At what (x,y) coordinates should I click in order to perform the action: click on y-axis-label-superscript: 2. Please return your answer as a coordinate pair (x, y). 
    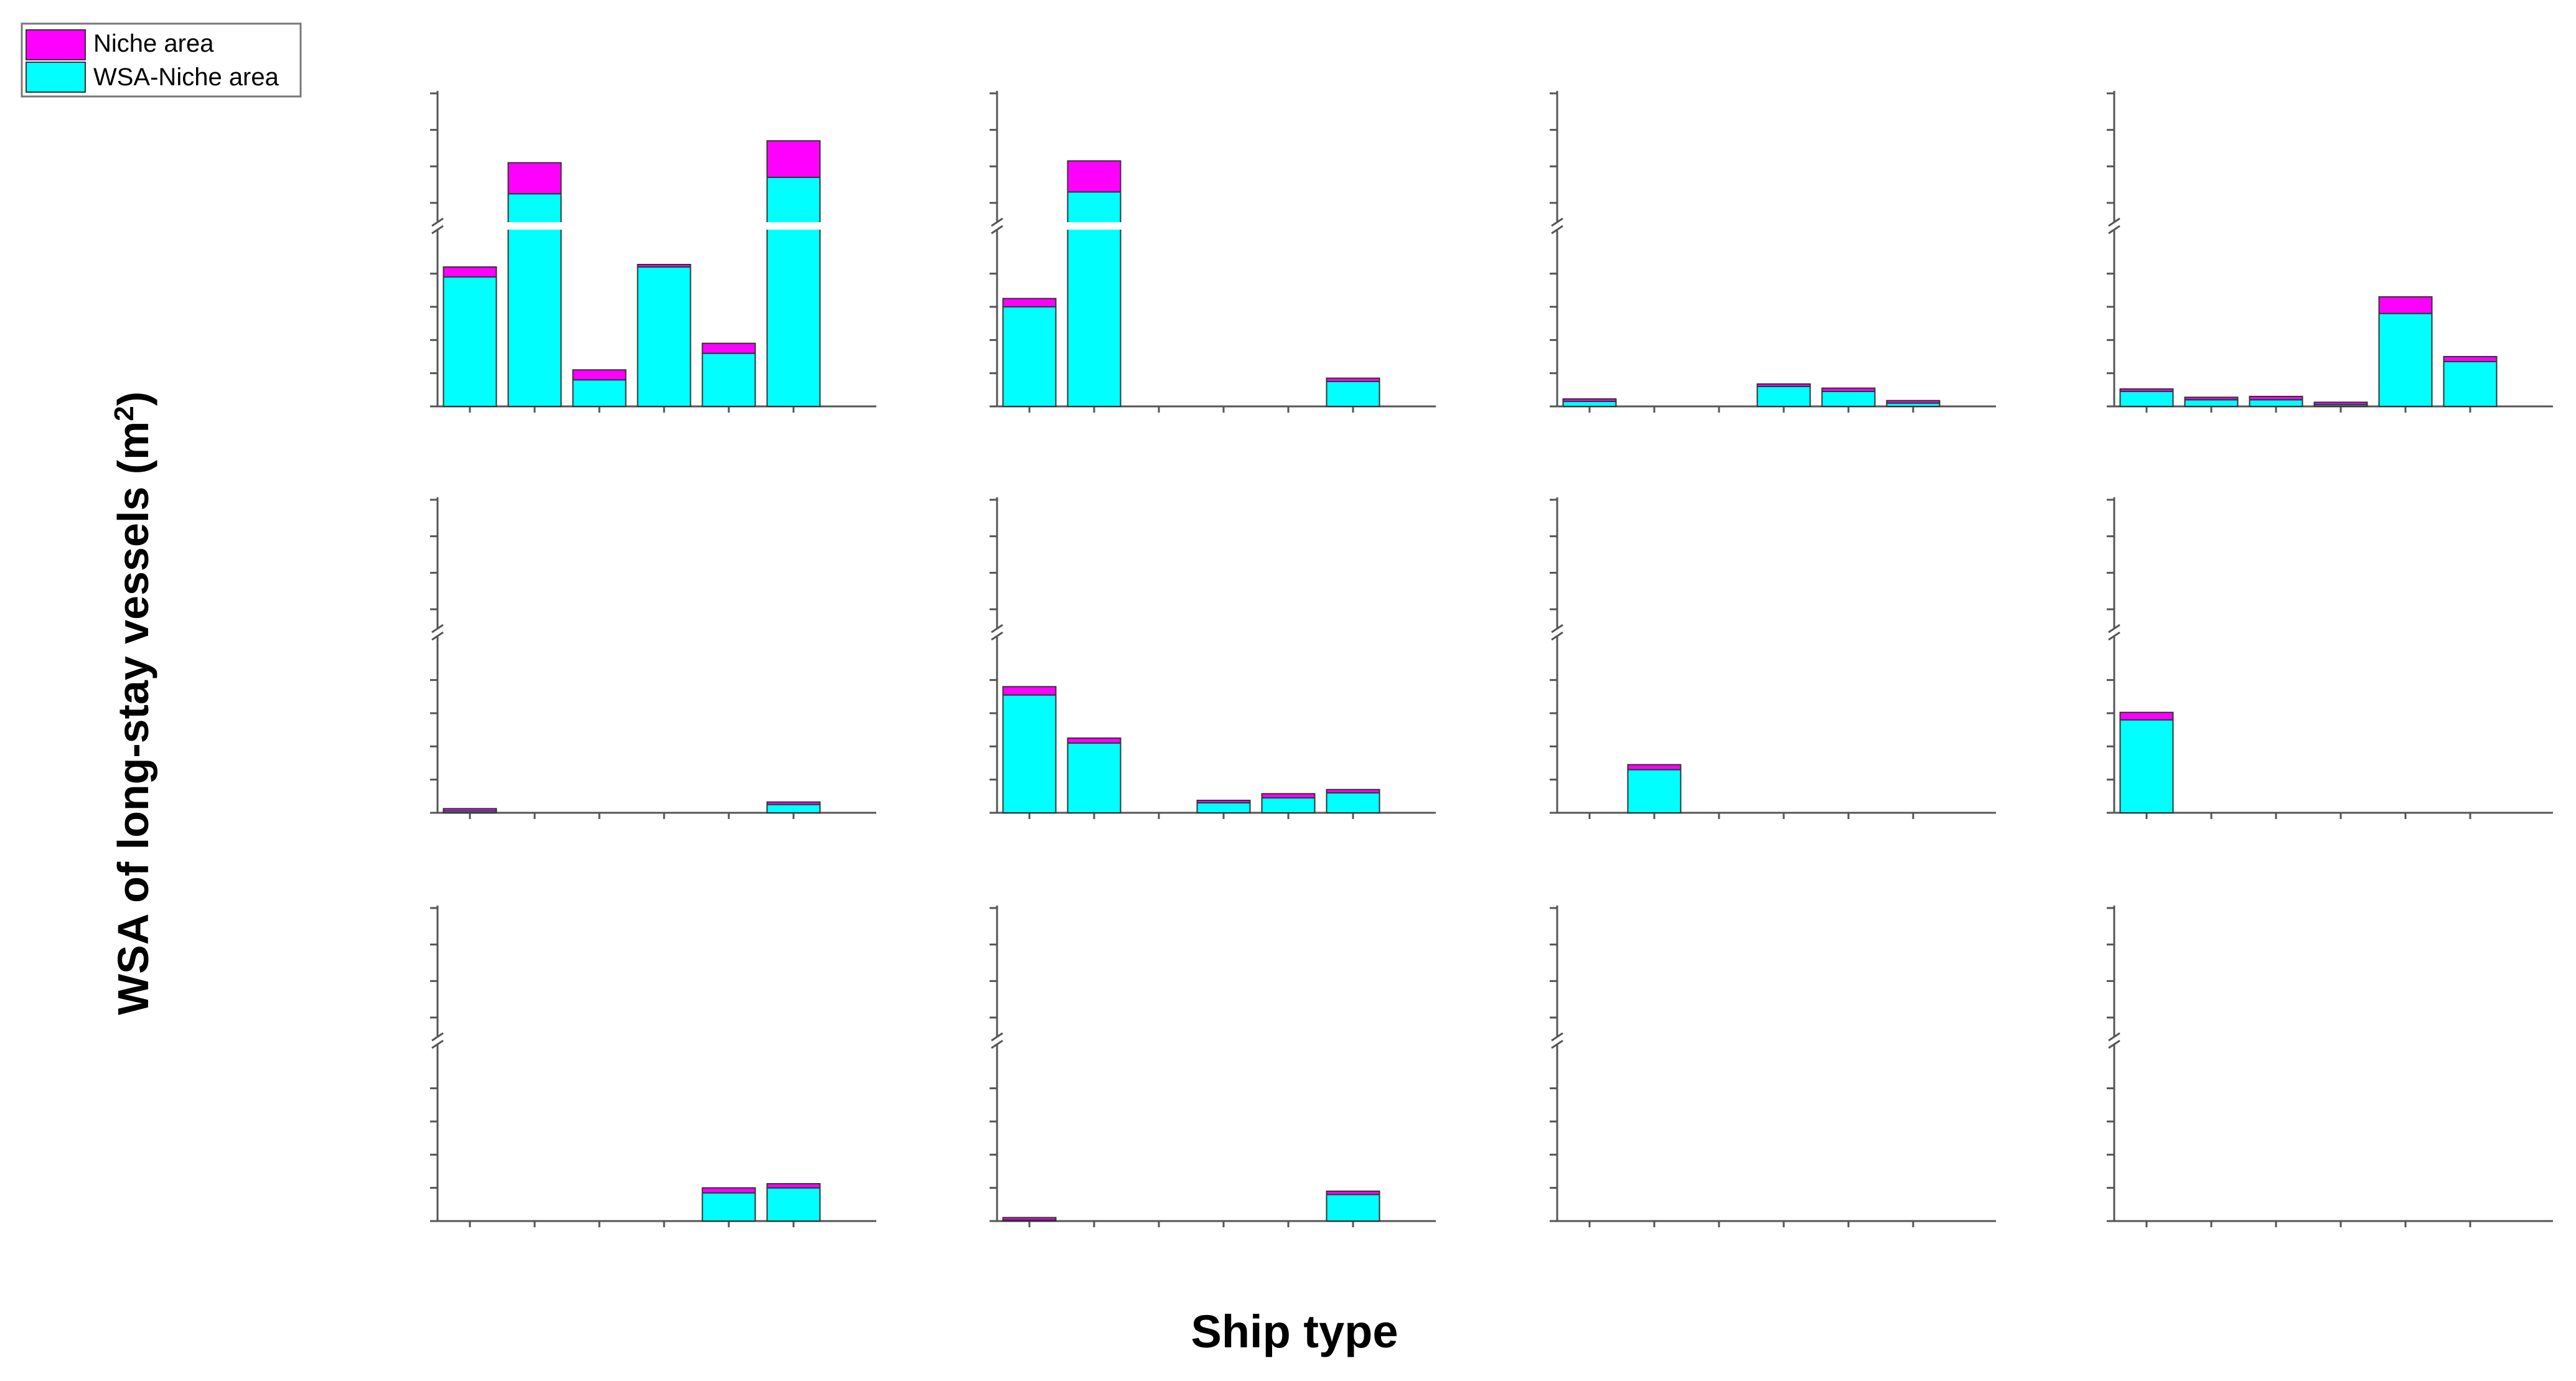
    Looking at the image, I should click on (124, 413).